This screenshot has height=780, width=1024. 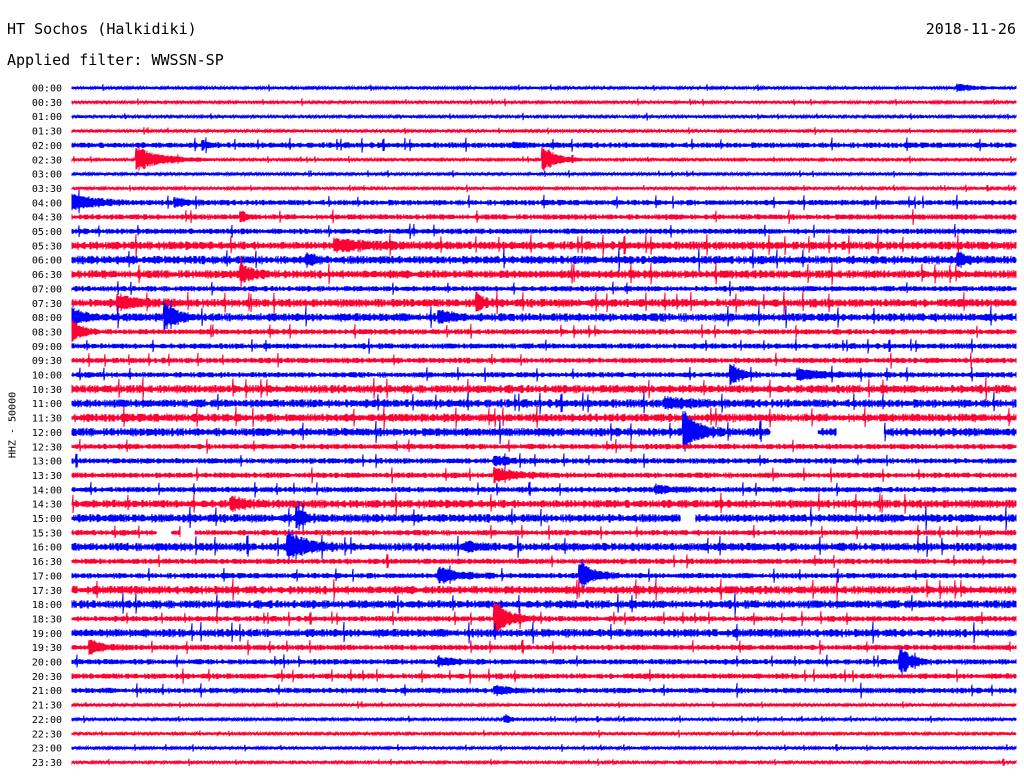 I want to click on time-tick-label: 01:00, so click(x=47, y=117).